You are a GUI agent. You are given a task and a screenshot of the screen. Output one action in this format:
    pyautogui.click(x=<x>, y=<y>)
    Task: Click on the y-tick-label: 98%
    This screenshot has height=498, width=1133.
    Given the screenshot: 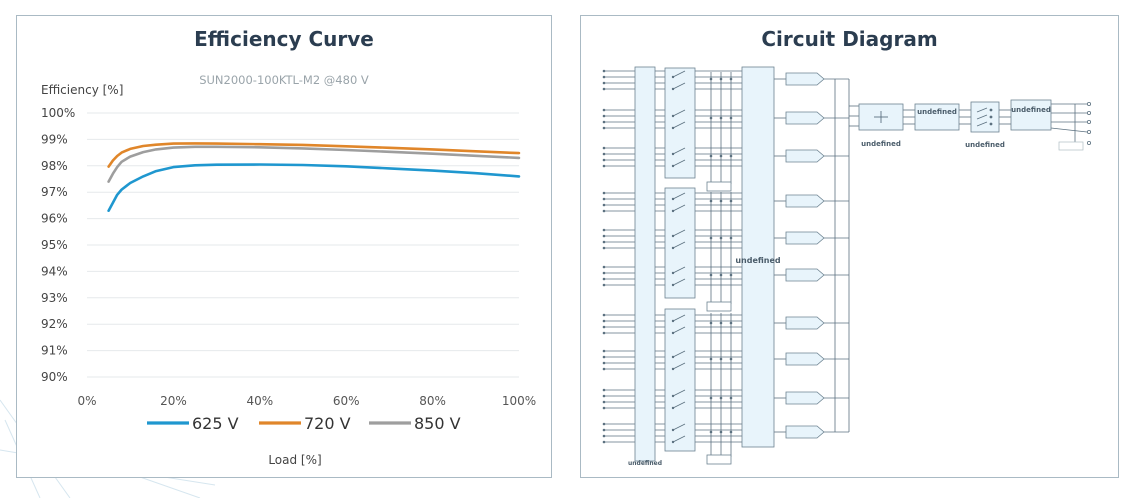 What is the action you would take?
    pyautogui.click(x=54, y=166)
    